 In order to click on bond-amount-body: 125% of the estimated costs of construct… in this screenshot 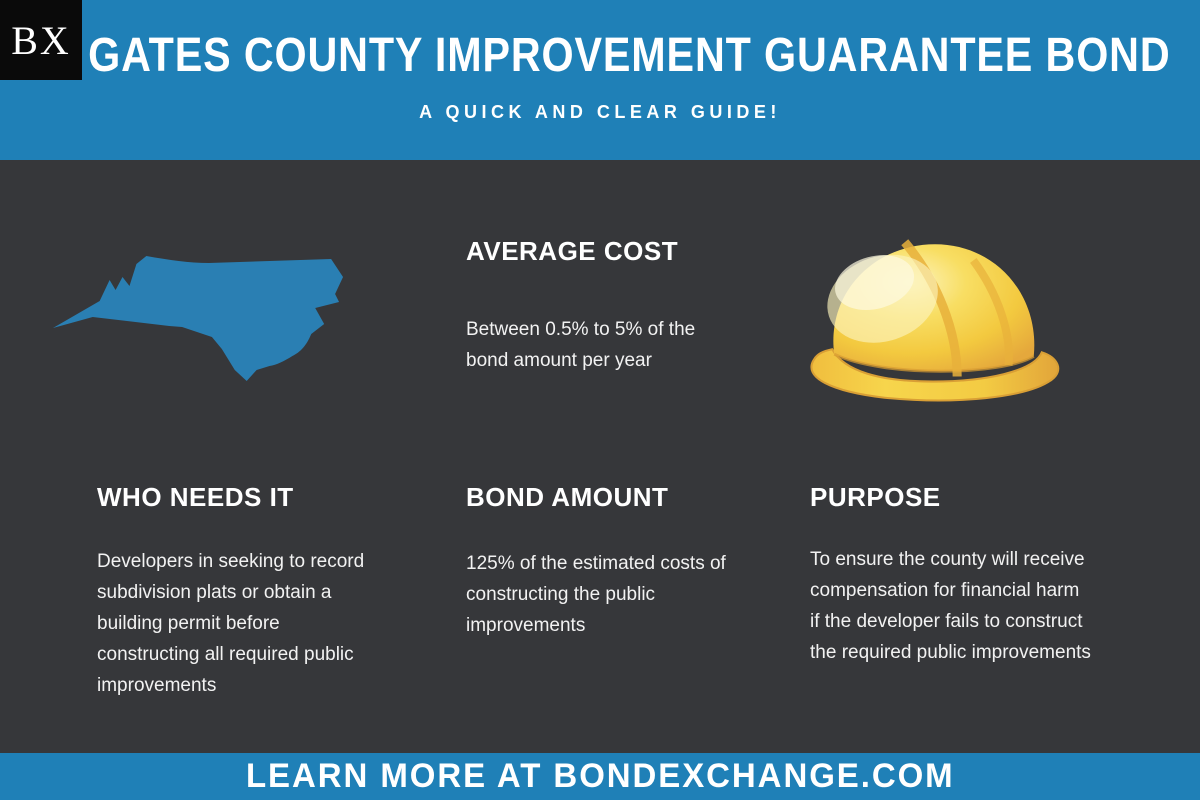, I will do `click(596, 594)`.